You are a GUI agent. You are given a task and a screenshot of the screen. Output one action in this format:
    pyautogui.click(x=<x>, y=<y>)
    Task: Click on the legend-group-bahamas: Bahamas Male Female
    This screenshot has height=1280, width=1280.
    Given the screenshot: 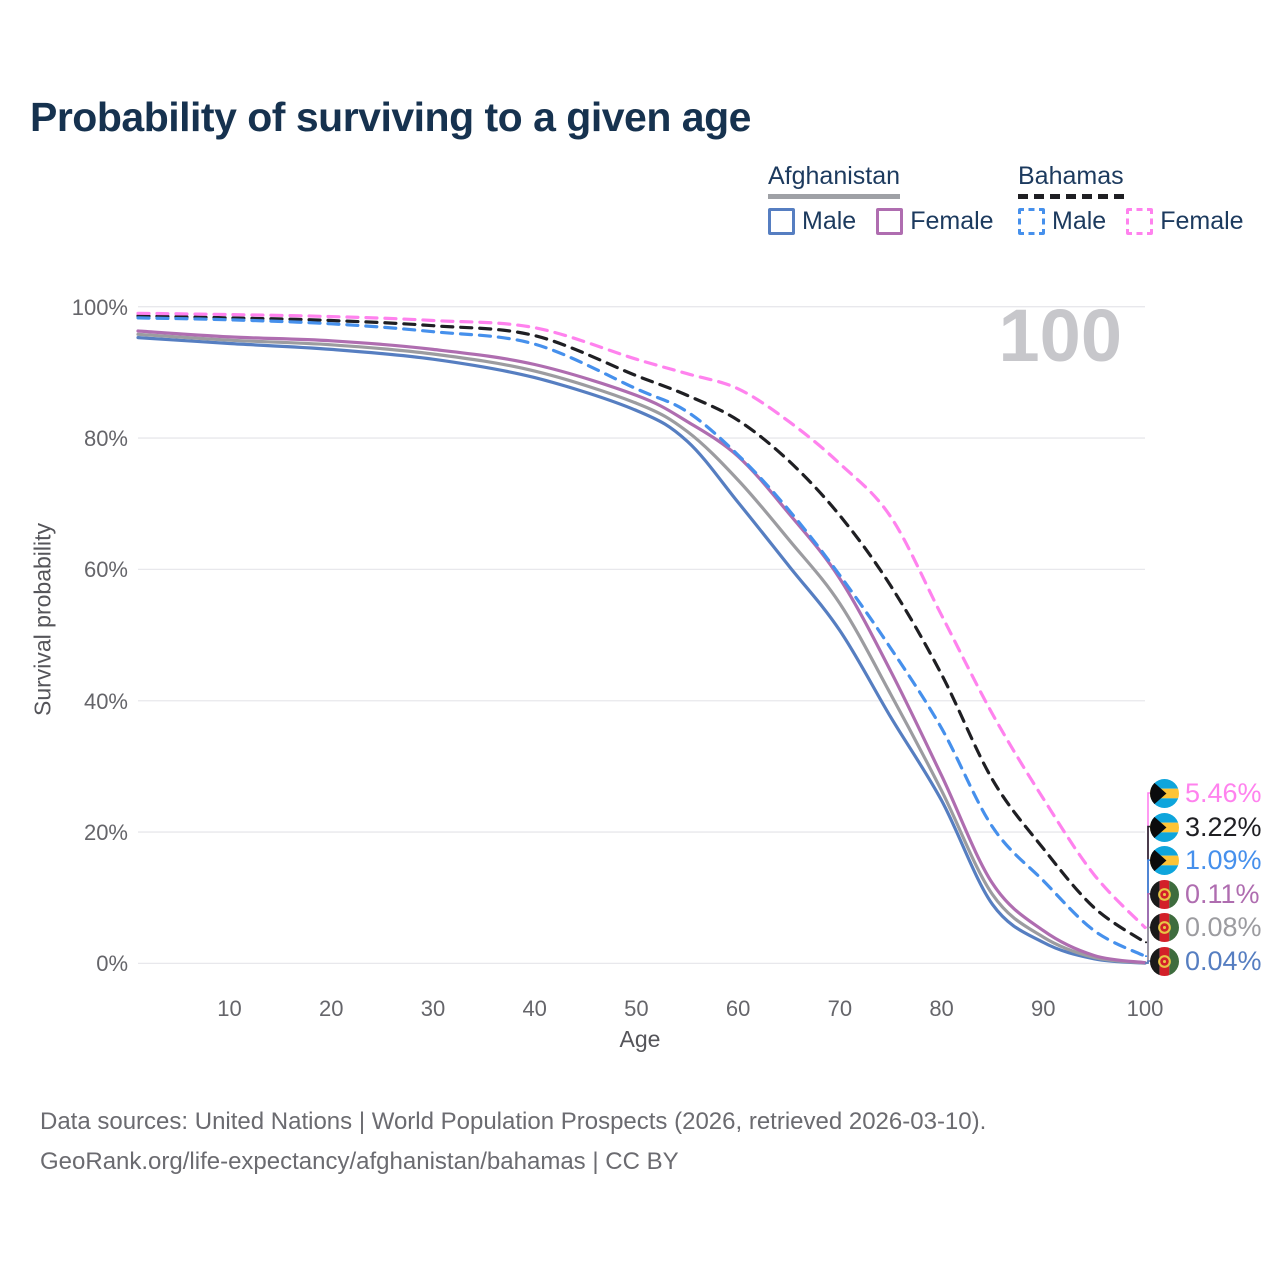 What is the action you would take?
    pyautogui.click(x=1131, y=199)
    